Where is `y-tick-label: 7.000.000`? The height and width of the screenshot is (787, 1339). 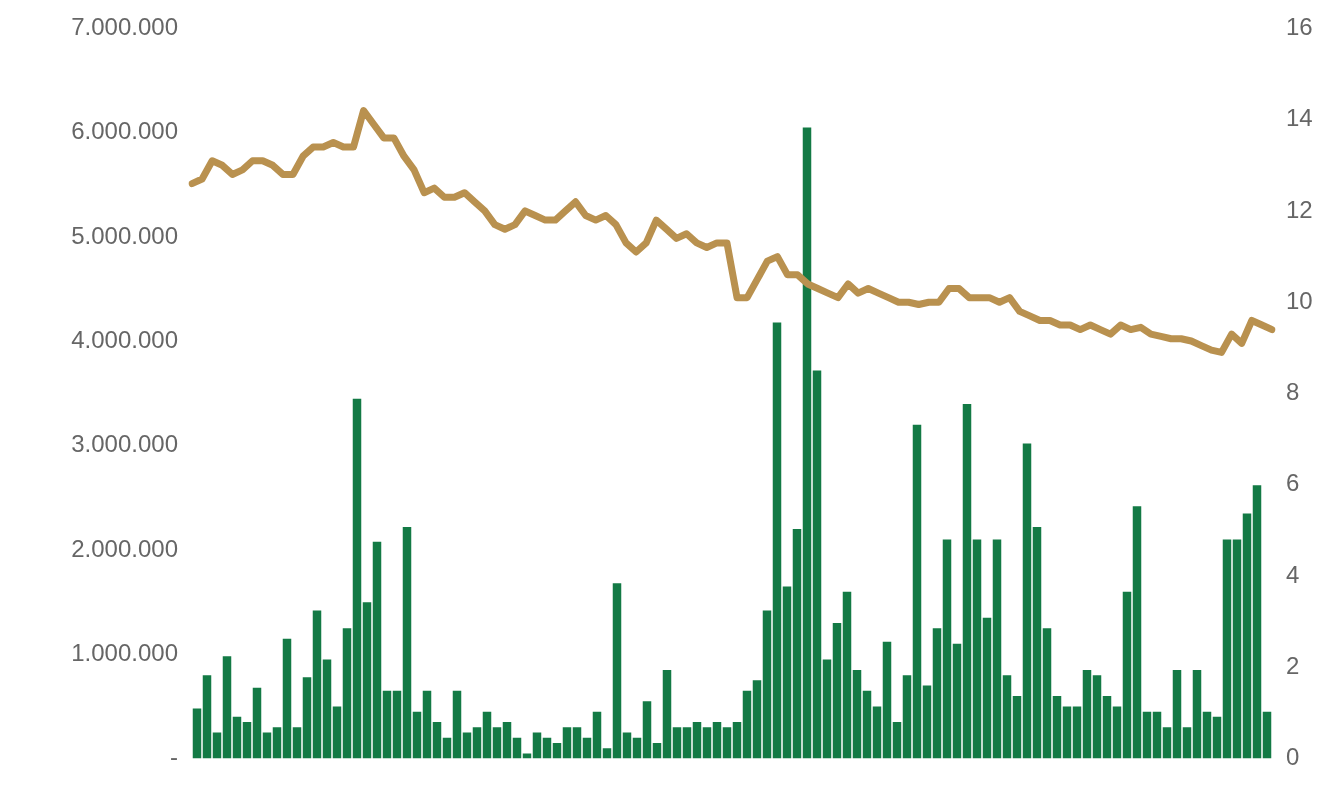
y-tick-label: 7.000.000 is located at coordinates (124, 27).